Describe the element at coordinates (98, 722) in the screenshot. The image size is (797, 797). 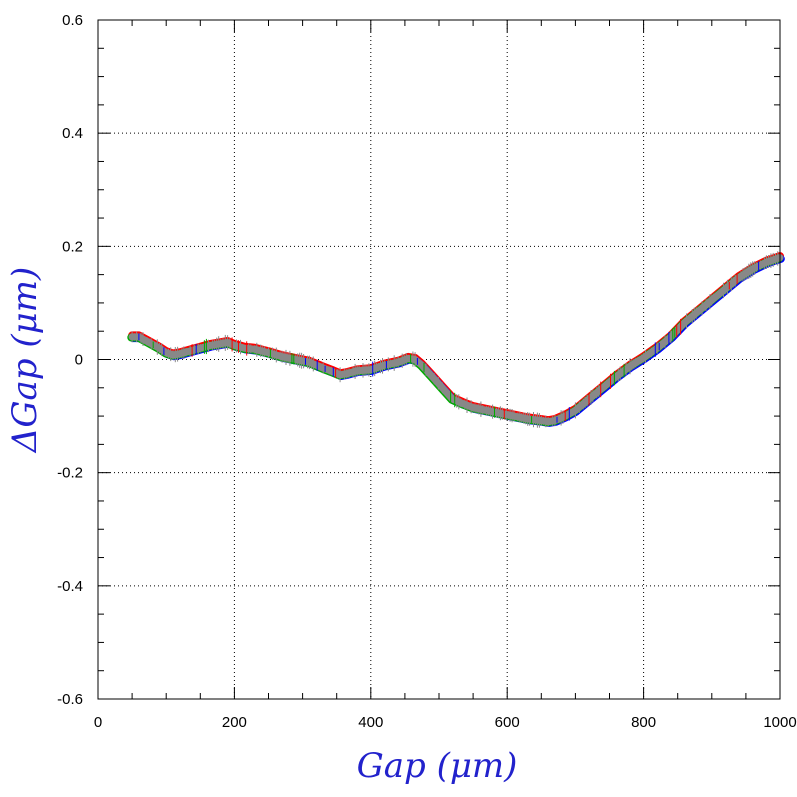
I see `x-tick-label-0: 0` at that location.